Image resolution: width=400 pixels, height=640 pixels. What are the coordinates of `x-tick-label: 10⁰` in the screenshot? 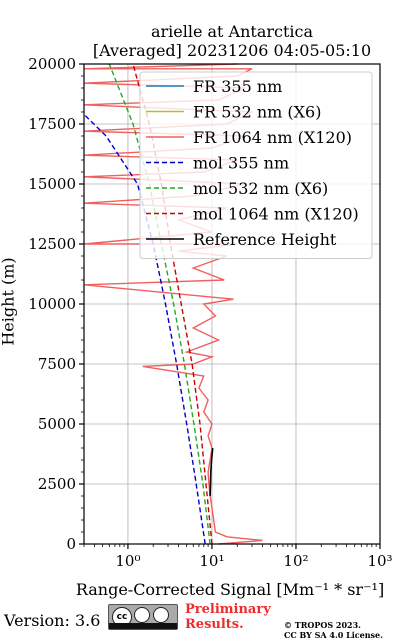 It's located at (127, 561).